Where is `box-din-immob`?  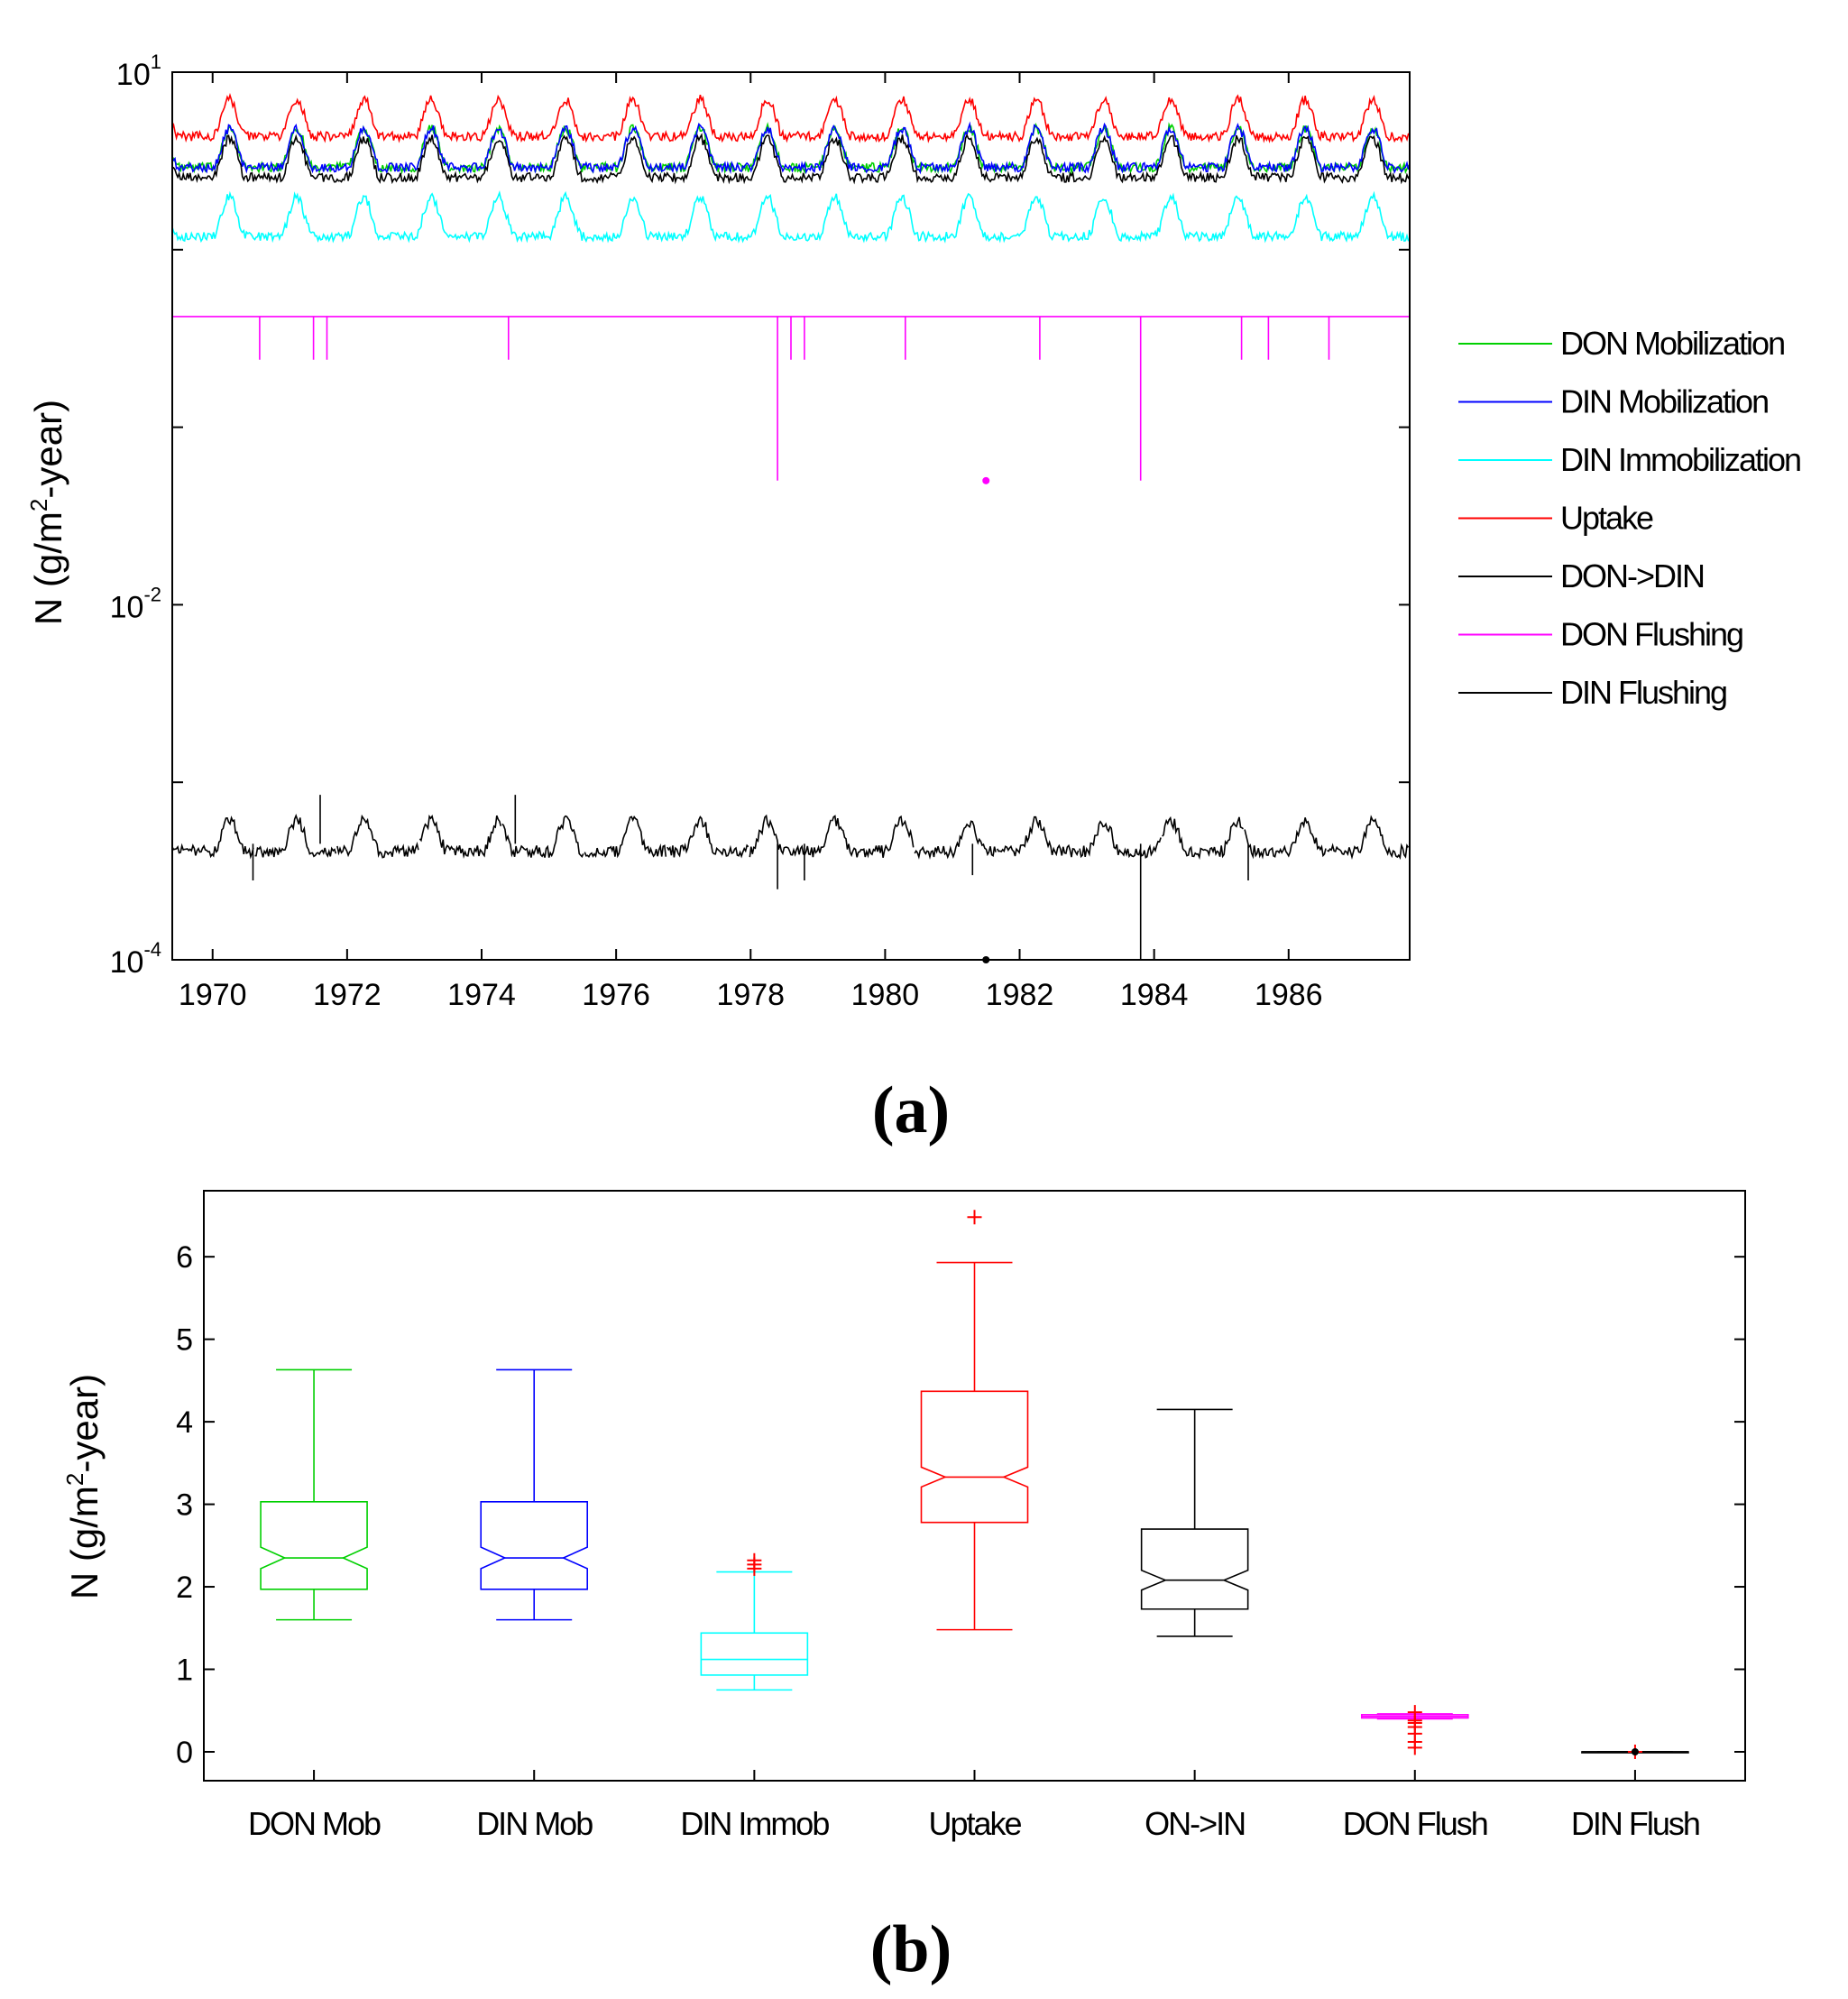
box-din-immob is located at coordinates (755, 1621).